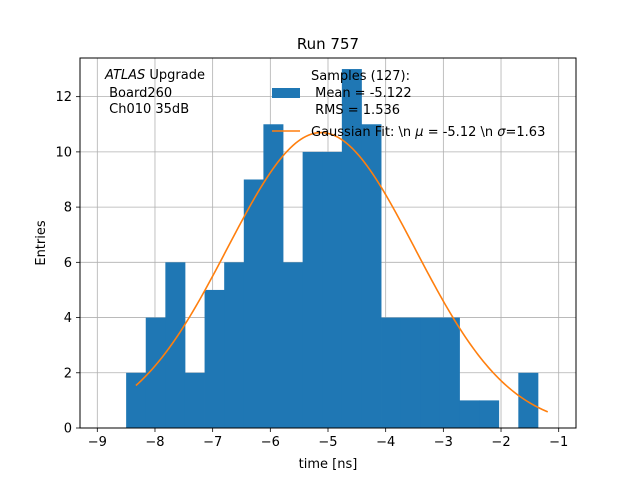 This screenshot has width=640, height=480. What do you see at coordinates (68, 208) in the screenshot?
I see `y-tick-label: 8` at bounding box center [68, 208].